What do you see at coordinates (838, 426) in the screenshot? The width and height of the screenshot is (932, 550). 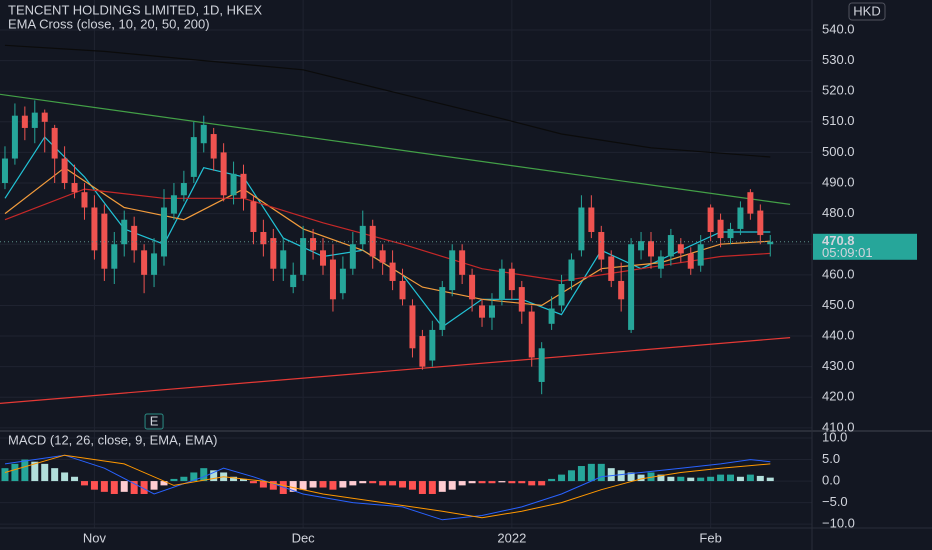 I see `y-tick-label: 410.0` at bounding box center [838, 426].